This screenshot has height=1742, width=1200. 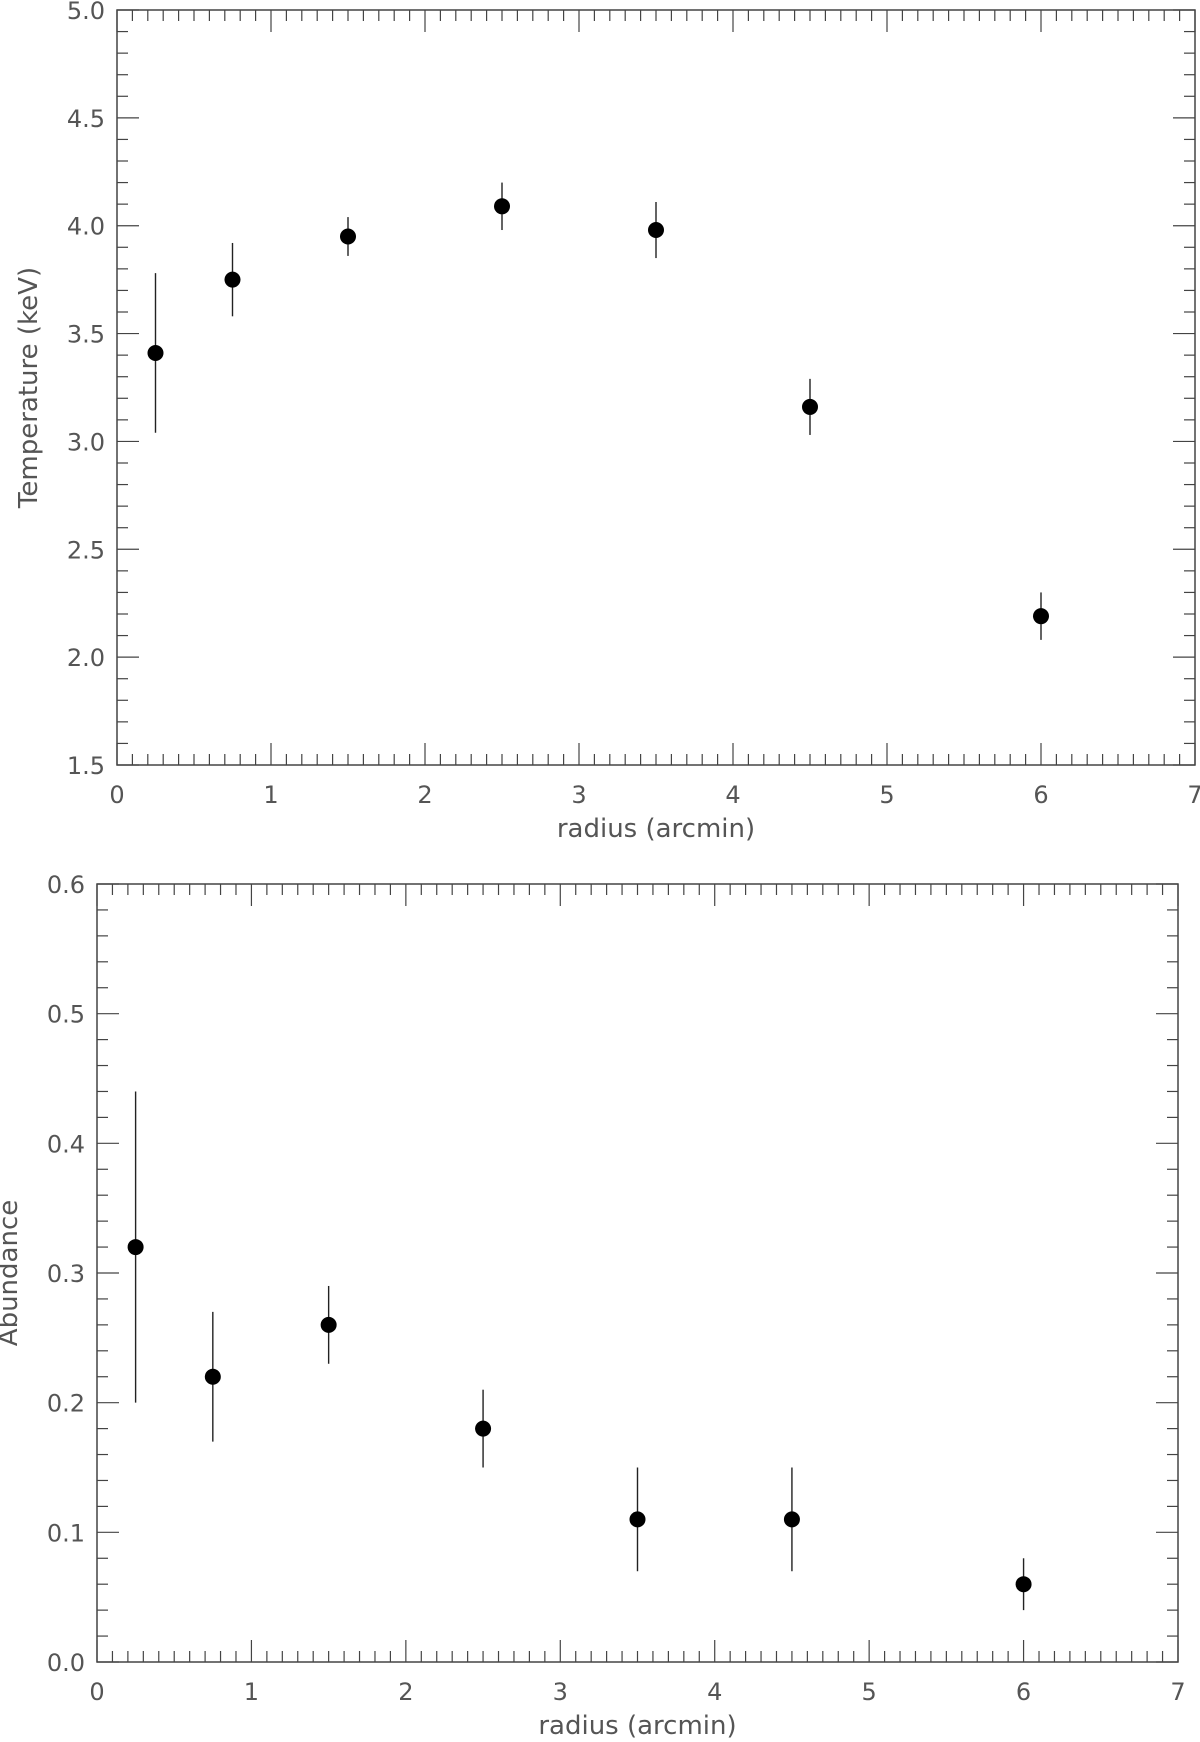 What do you see at coordinates (405, 1692) in the screenshot?
I see `abundance-x-tick-label: 2` at bounding box center [405, 1692].